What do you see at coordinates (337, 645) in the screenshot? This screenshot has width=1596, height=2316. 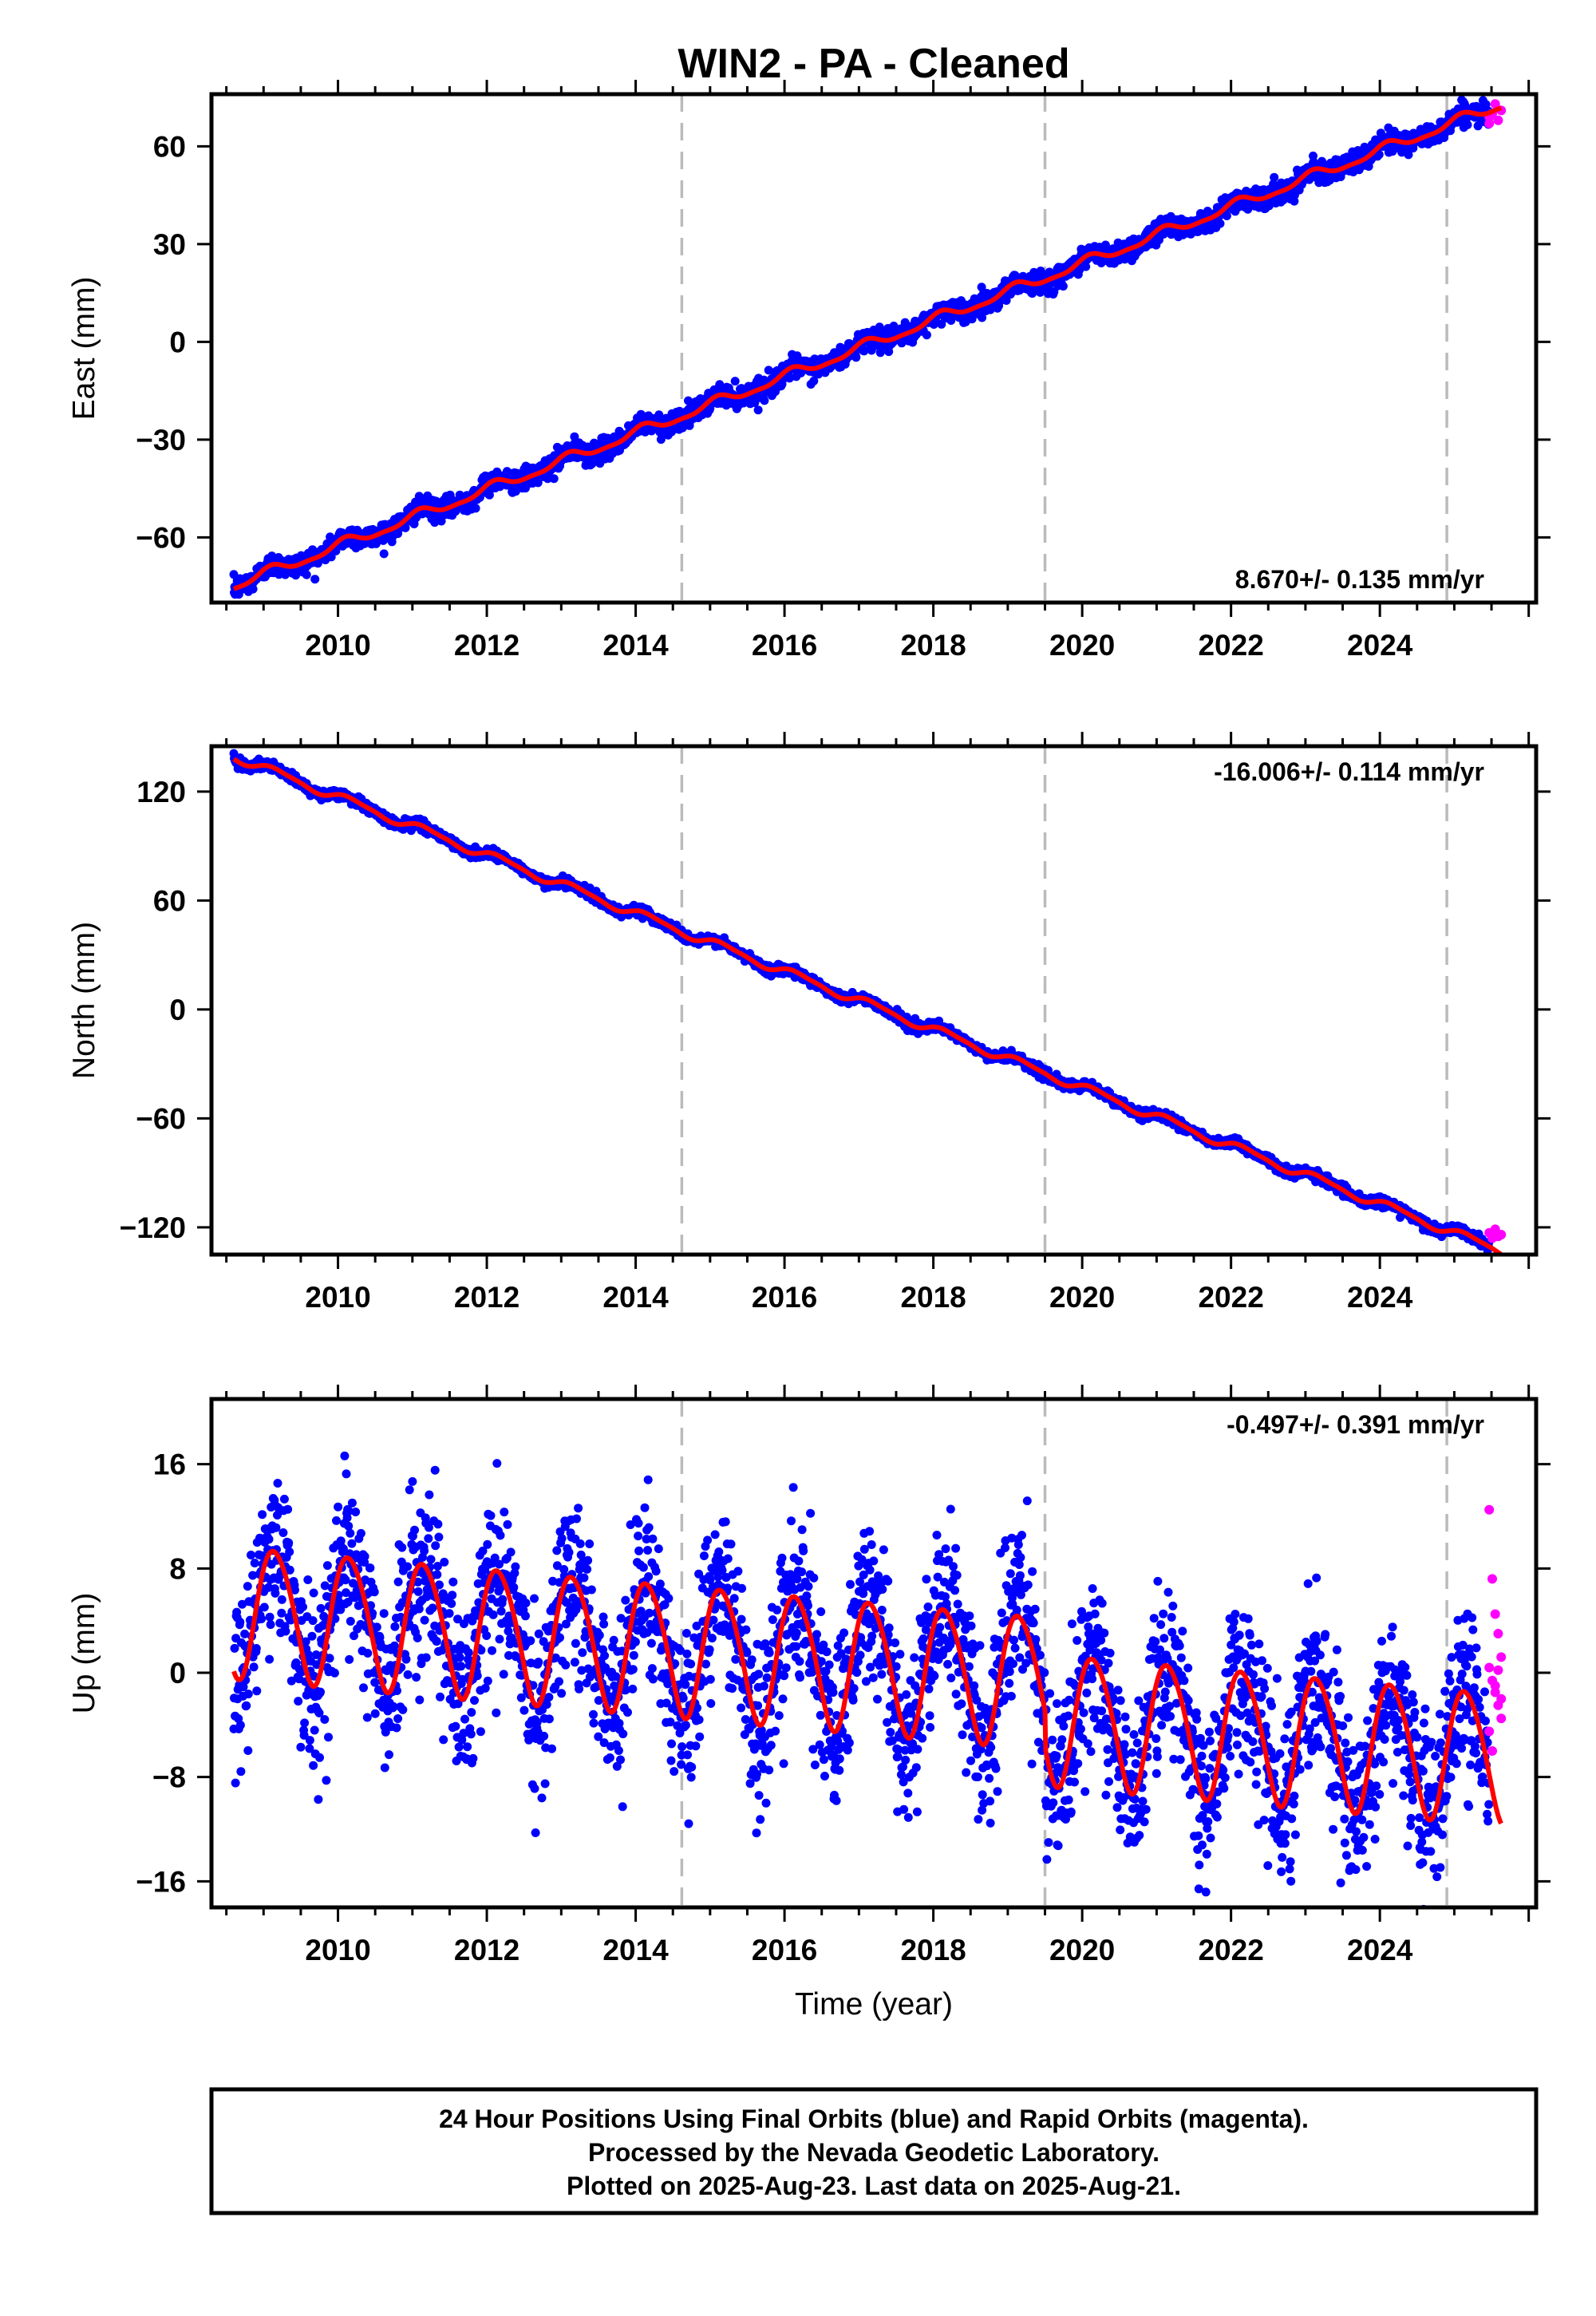 I see `x-tick-label-east: 2010` at bounding box center [337, 645].